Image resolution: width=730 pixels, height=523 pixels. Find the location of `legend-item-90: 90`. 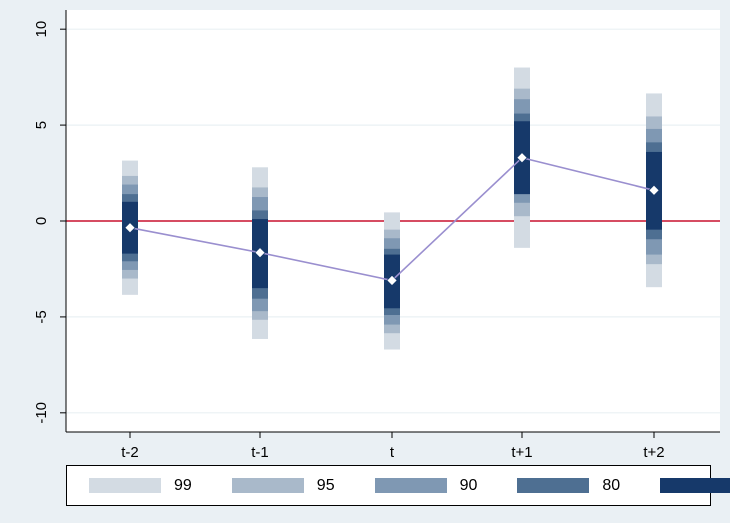

legend-item-90: 90 is located at coordinates (446, 485).